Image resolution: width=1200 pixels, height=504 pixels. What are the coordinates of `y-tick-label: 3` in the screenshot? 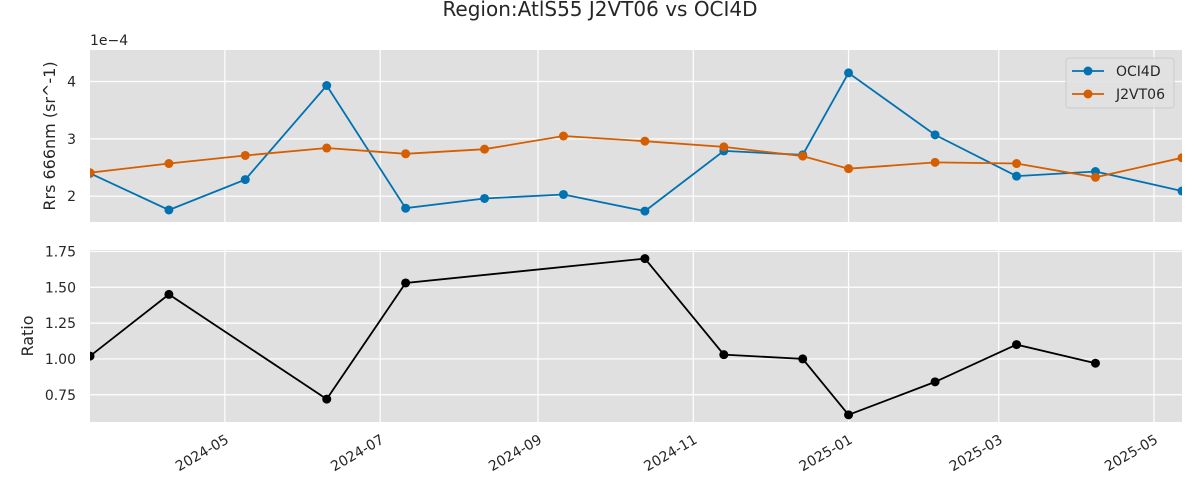 It's located at (71, 140).